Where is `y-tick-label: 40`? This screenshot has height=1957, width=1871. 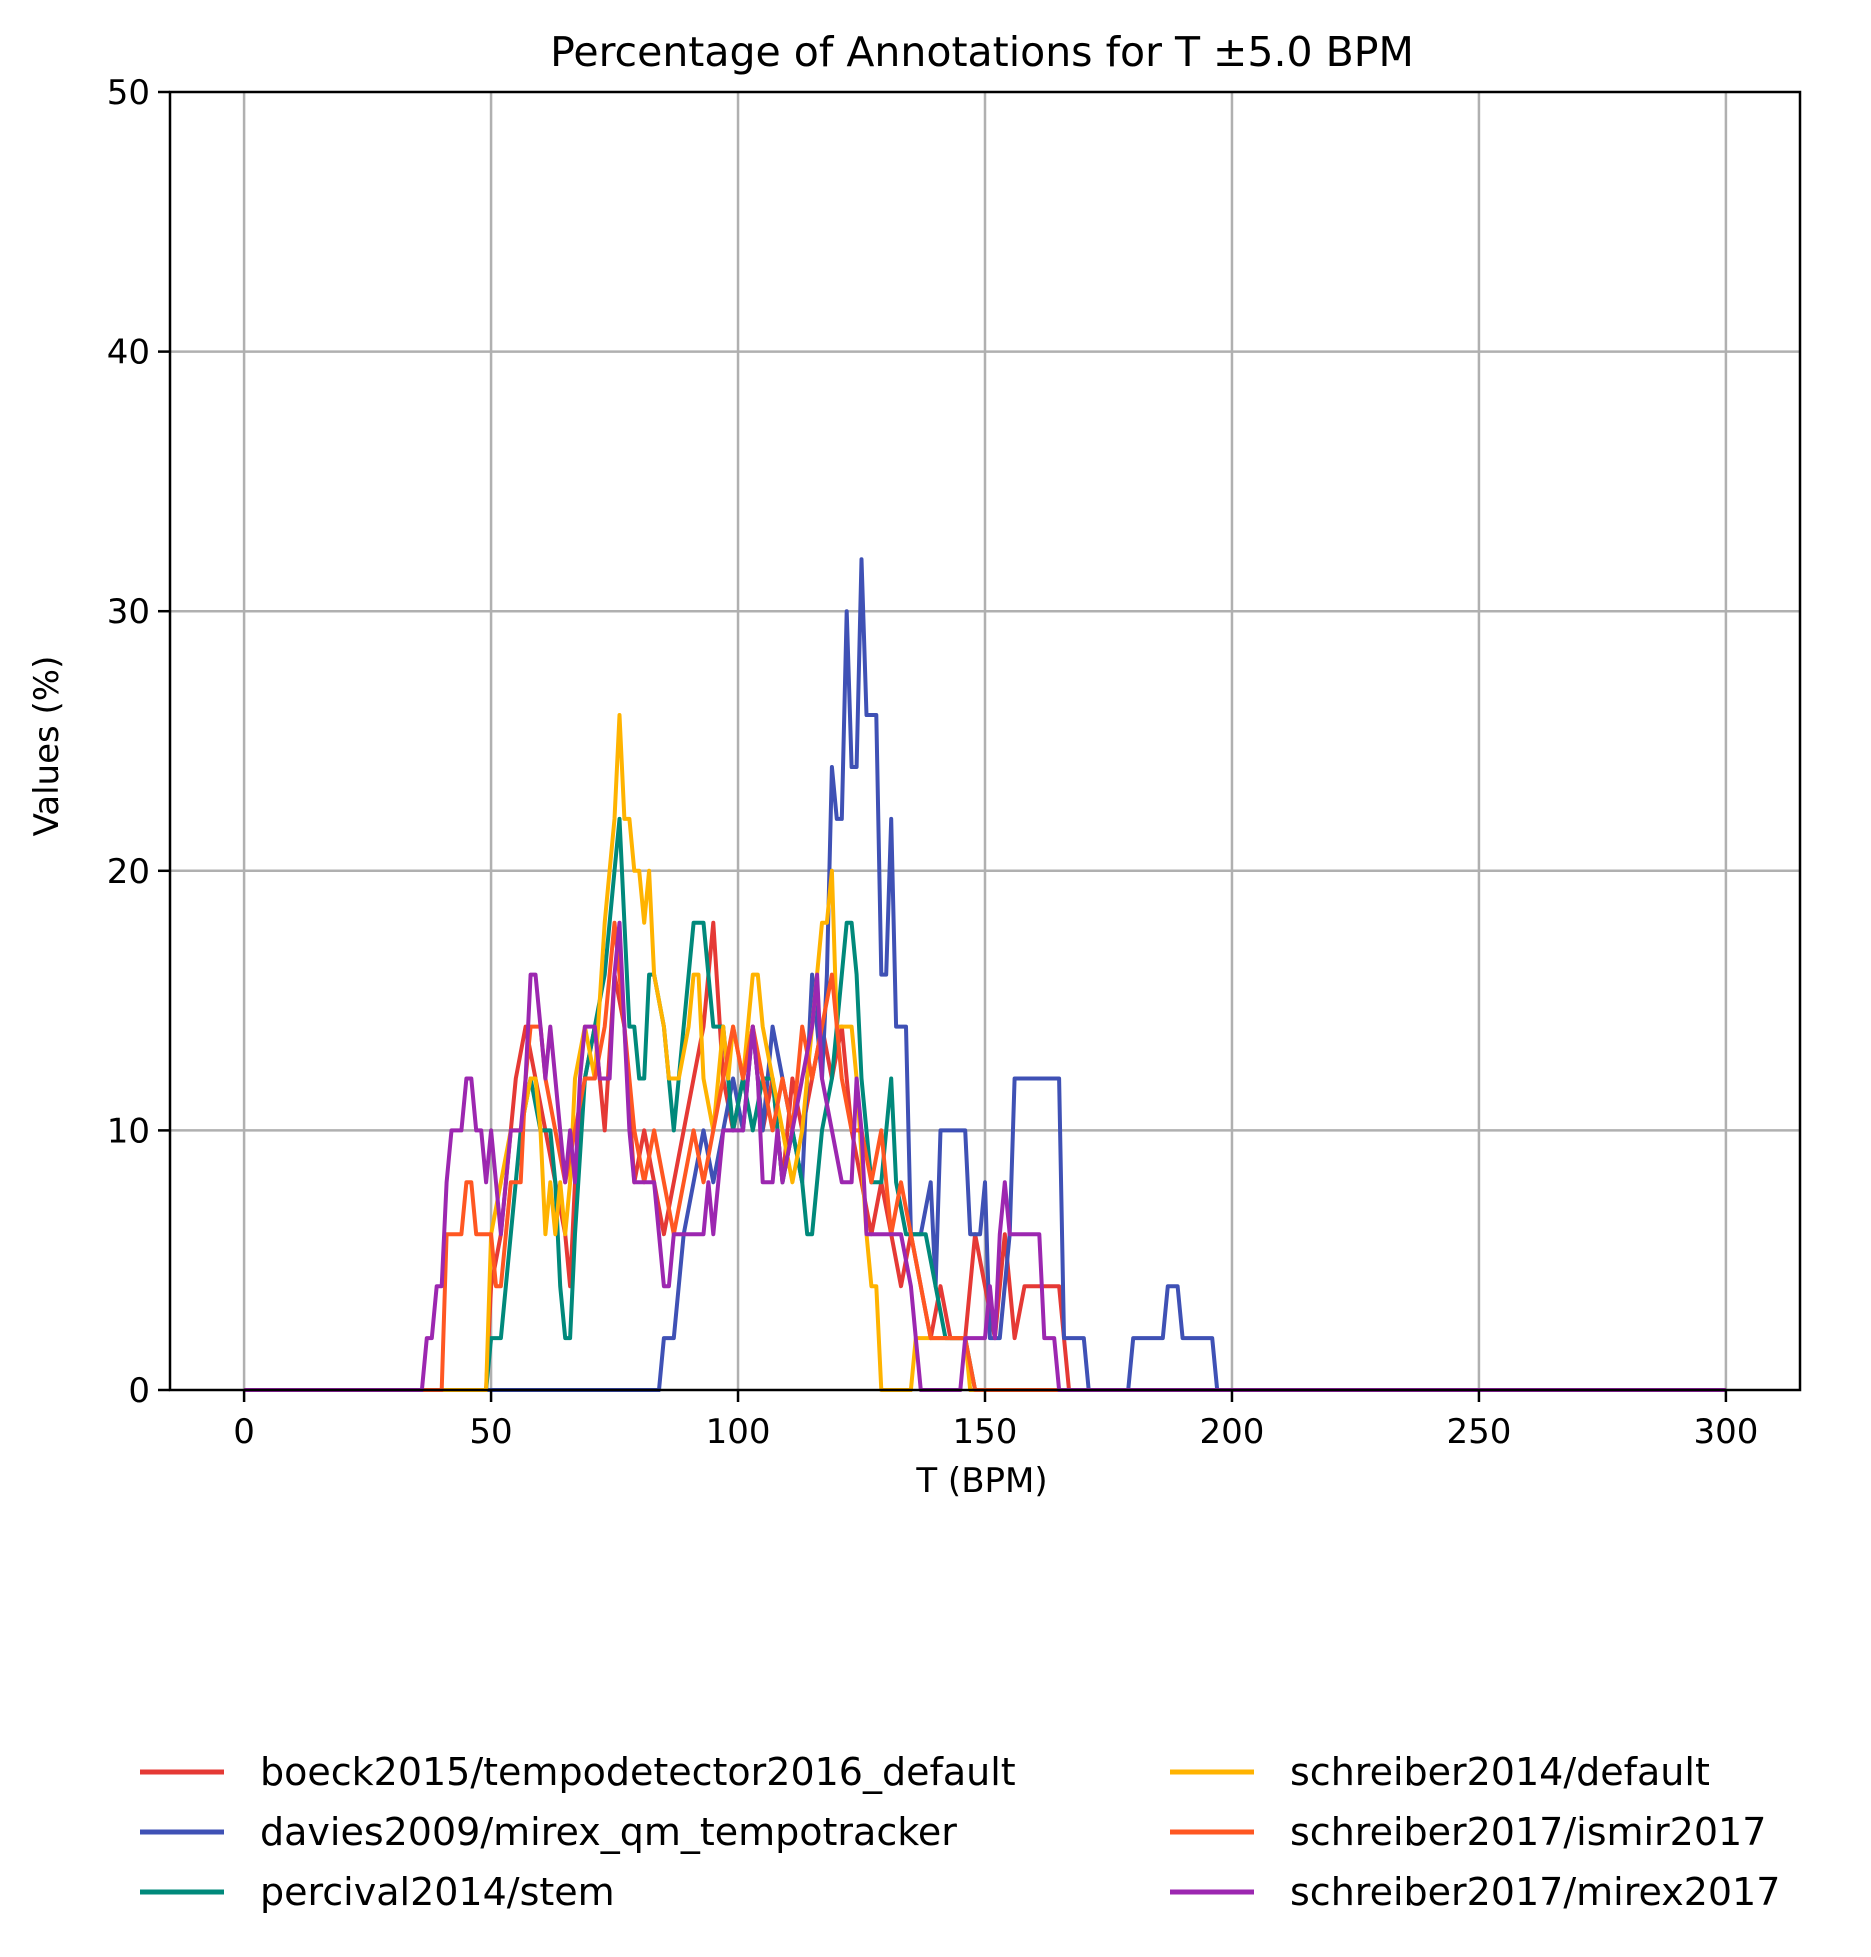 y-tick-label: 40 is located at coordinates (128, 353).